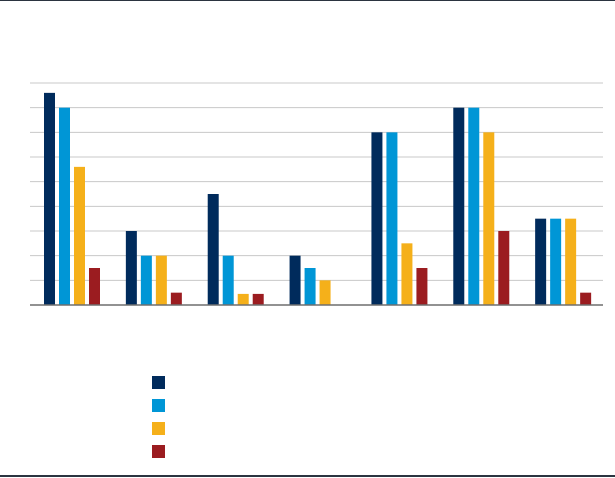 This screenshot has width=615, height=478. I want to click on bar-cat2-series3, so click(161, 280).